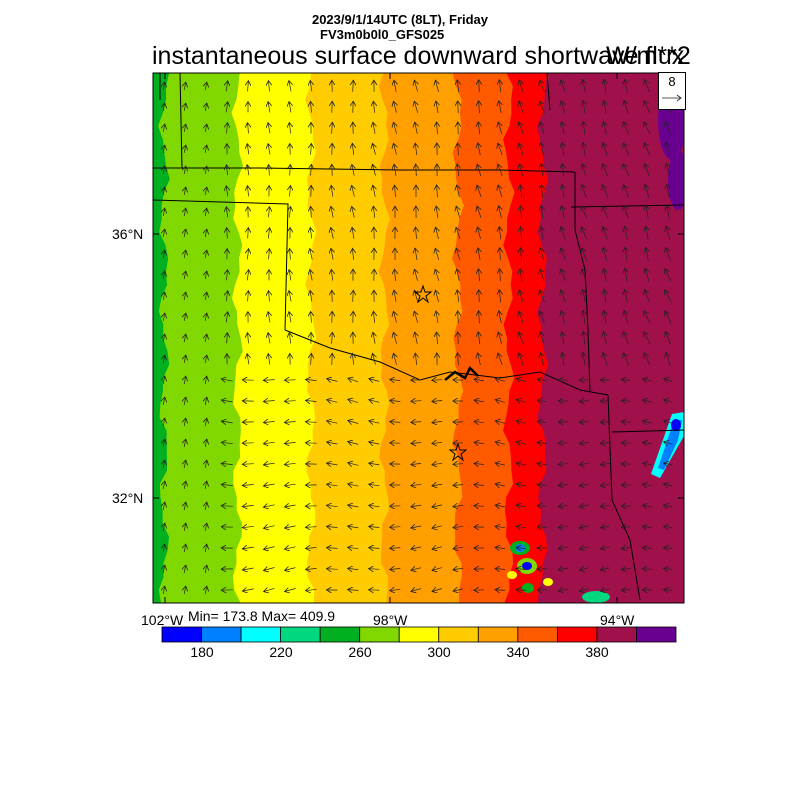  What do you see at coordinates (439, 652) in the screenshot?
I see `colorbar-label-300: 300` at bounding box center [439, 652].